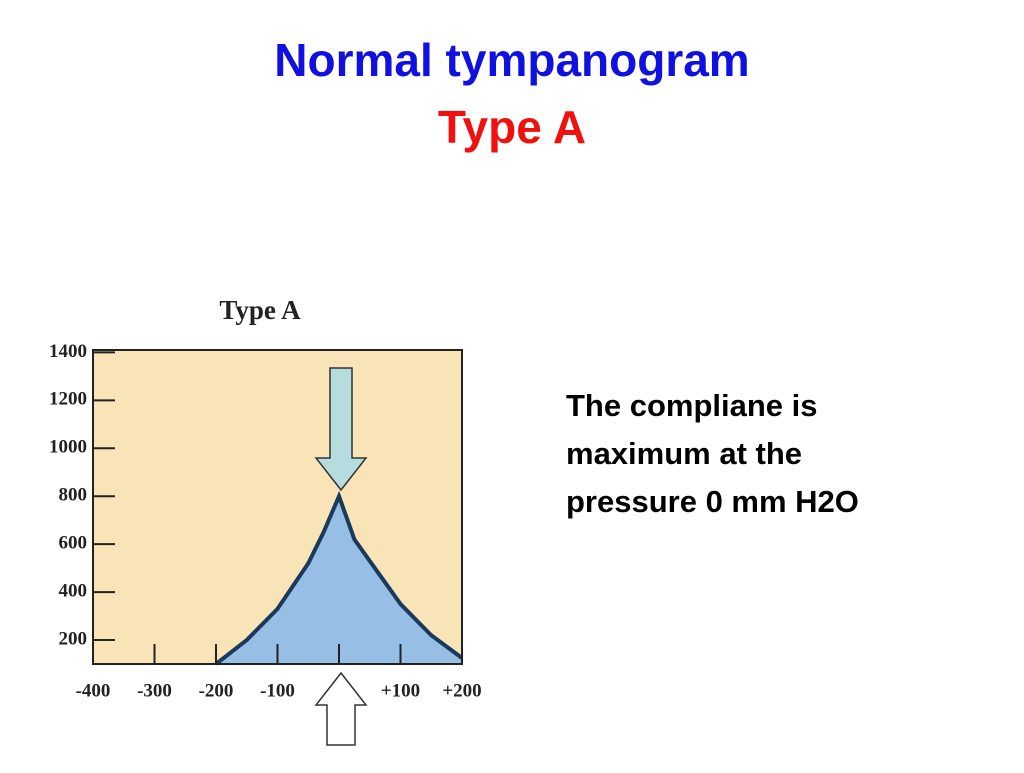 This screenshot has height=773, width=1024. Describe the element at coordinates (73, 638) in the screenshot. I see `y-tick-label: 200` at that location.